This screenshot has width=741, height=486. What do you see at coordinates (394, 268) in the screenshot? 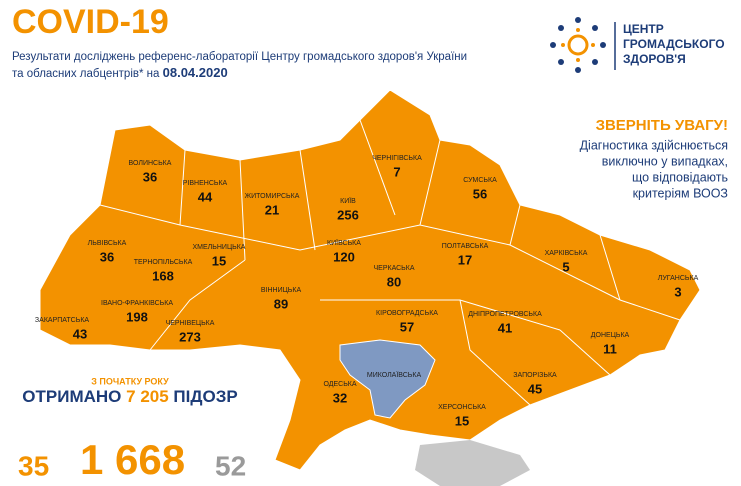
I see `region-name: ЧЕРКАСЬКА` at bounding box center [394, 268].